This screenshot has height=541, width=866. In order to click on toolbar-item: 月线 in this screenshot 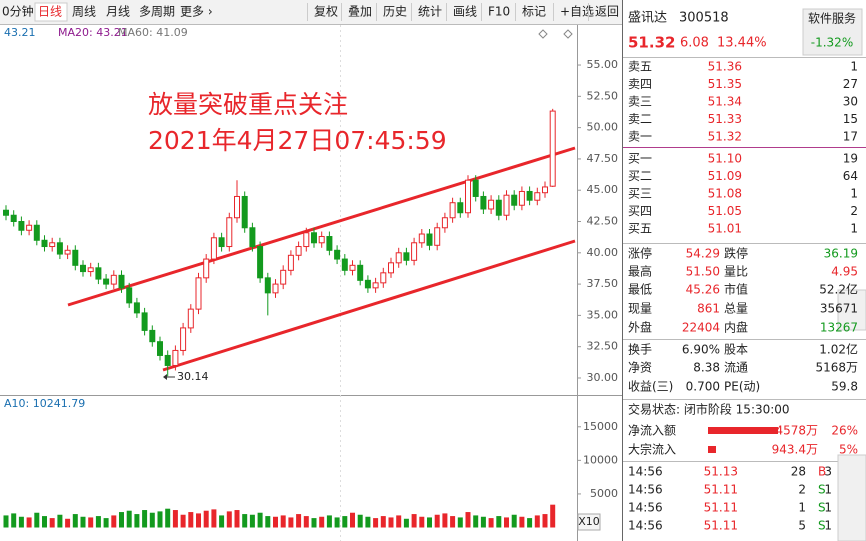, I will do `click(118, 12)`.